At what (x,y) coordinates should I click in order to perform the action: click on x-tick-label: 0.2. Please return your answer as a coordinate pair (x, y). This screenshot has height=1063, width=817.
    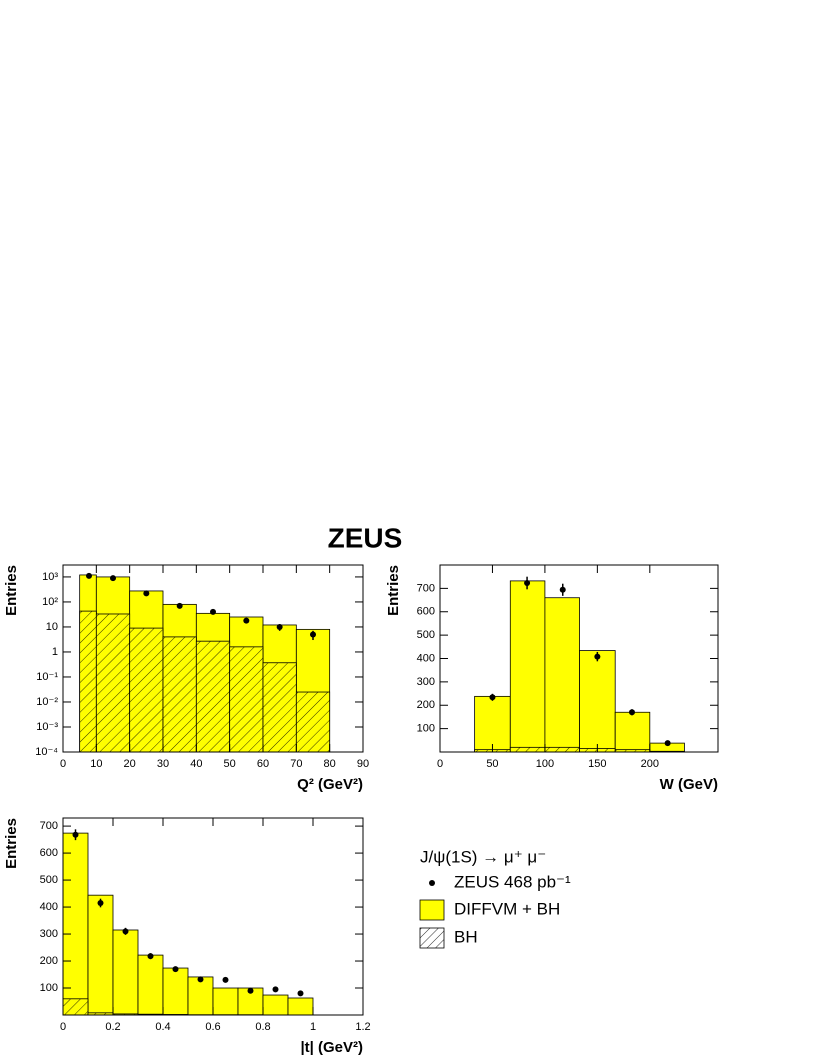
    Looking at the image, I should click on (112, 1027).